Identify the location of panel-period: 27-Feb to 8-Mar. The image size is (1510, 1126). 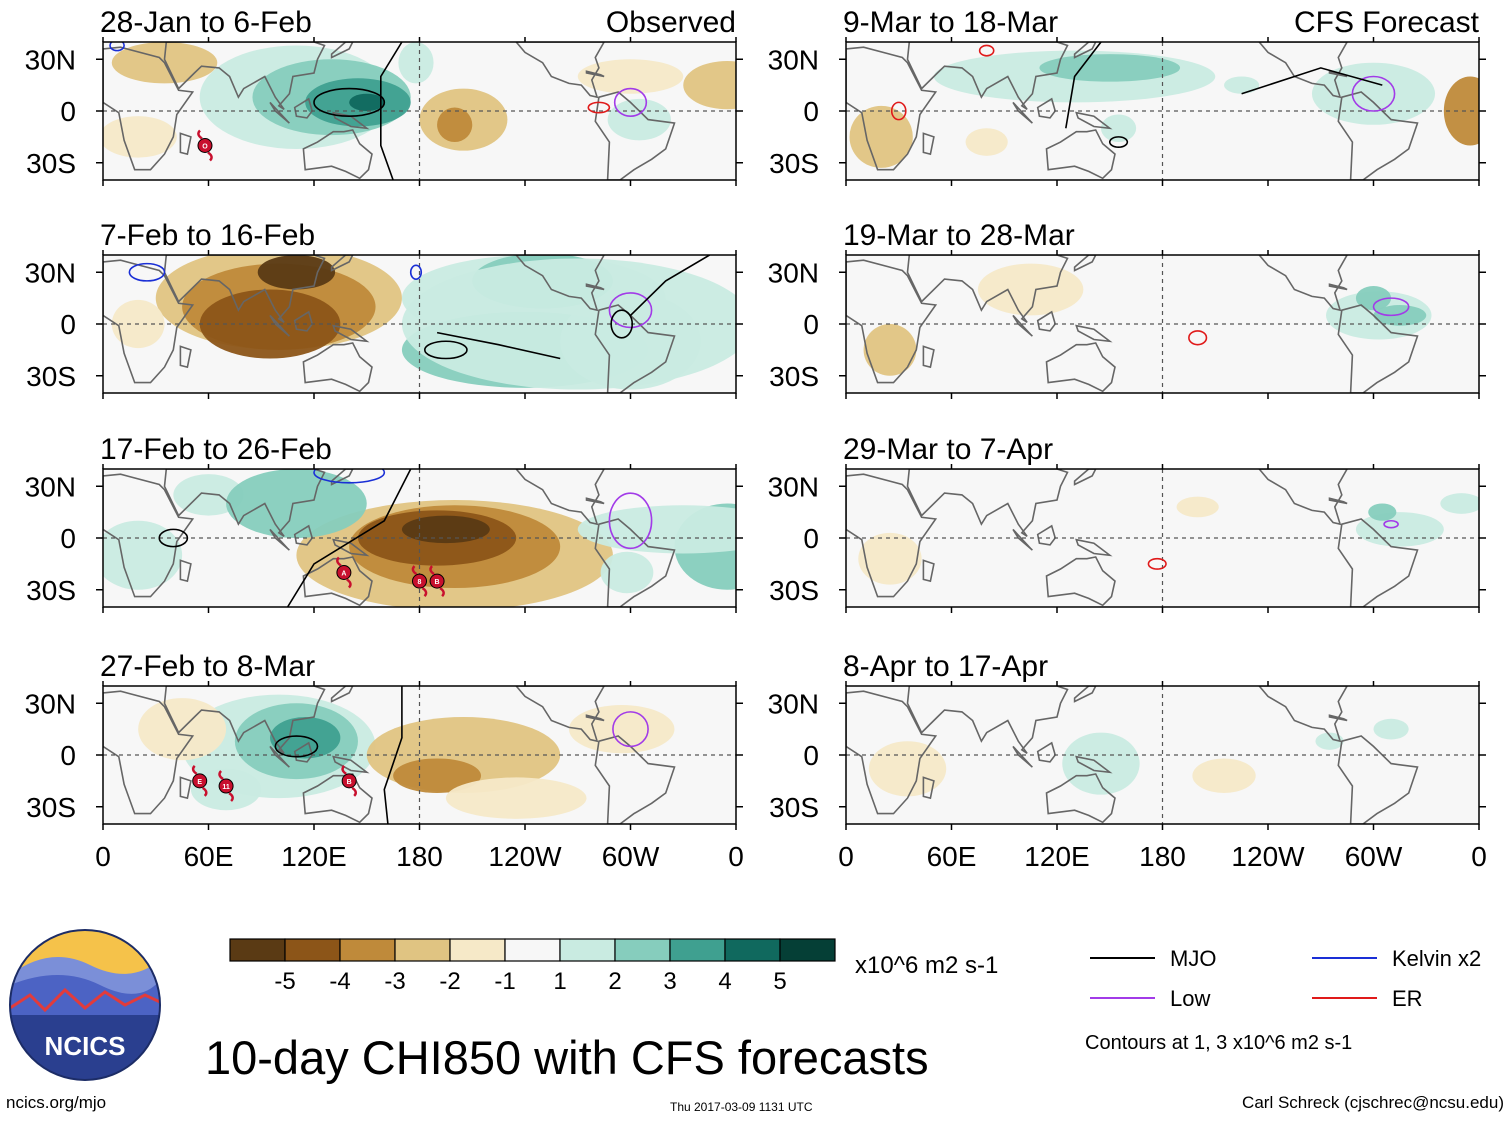
(207, 666).